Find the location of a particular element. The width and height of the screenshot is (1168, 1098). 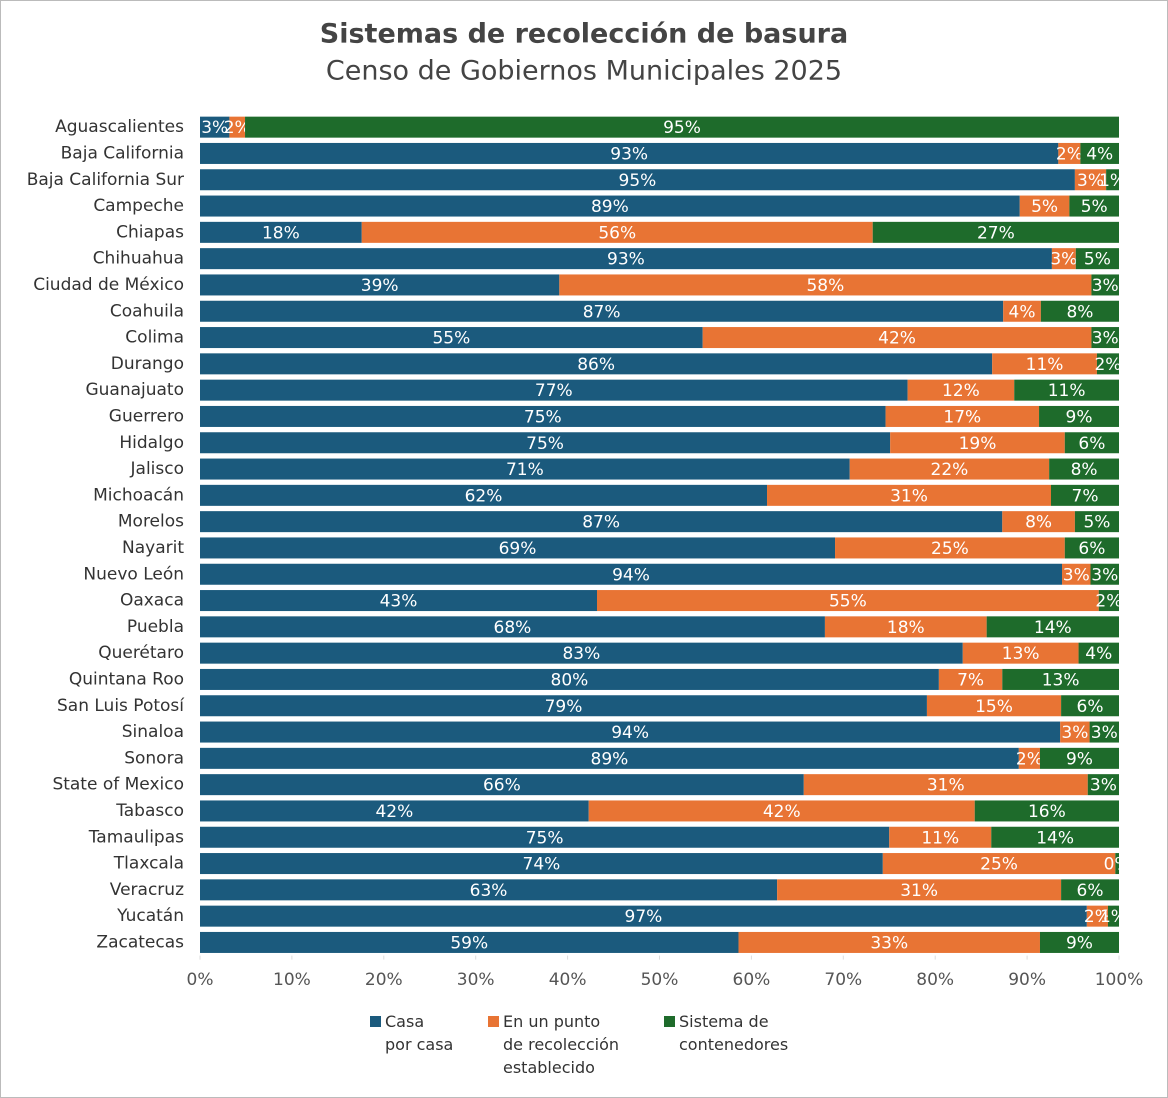

data-label: 68% is located at coordinates (513, 628).